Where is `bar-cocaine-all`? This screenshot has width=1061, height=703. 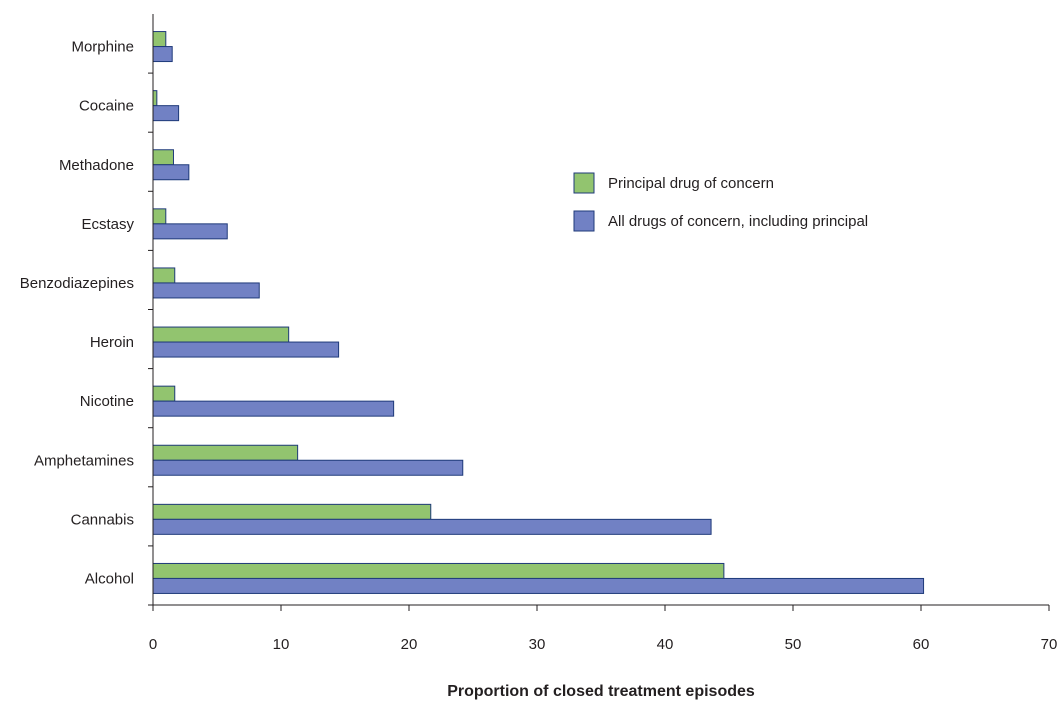 bar-cocaine-all is located at coordinates (166, 113).